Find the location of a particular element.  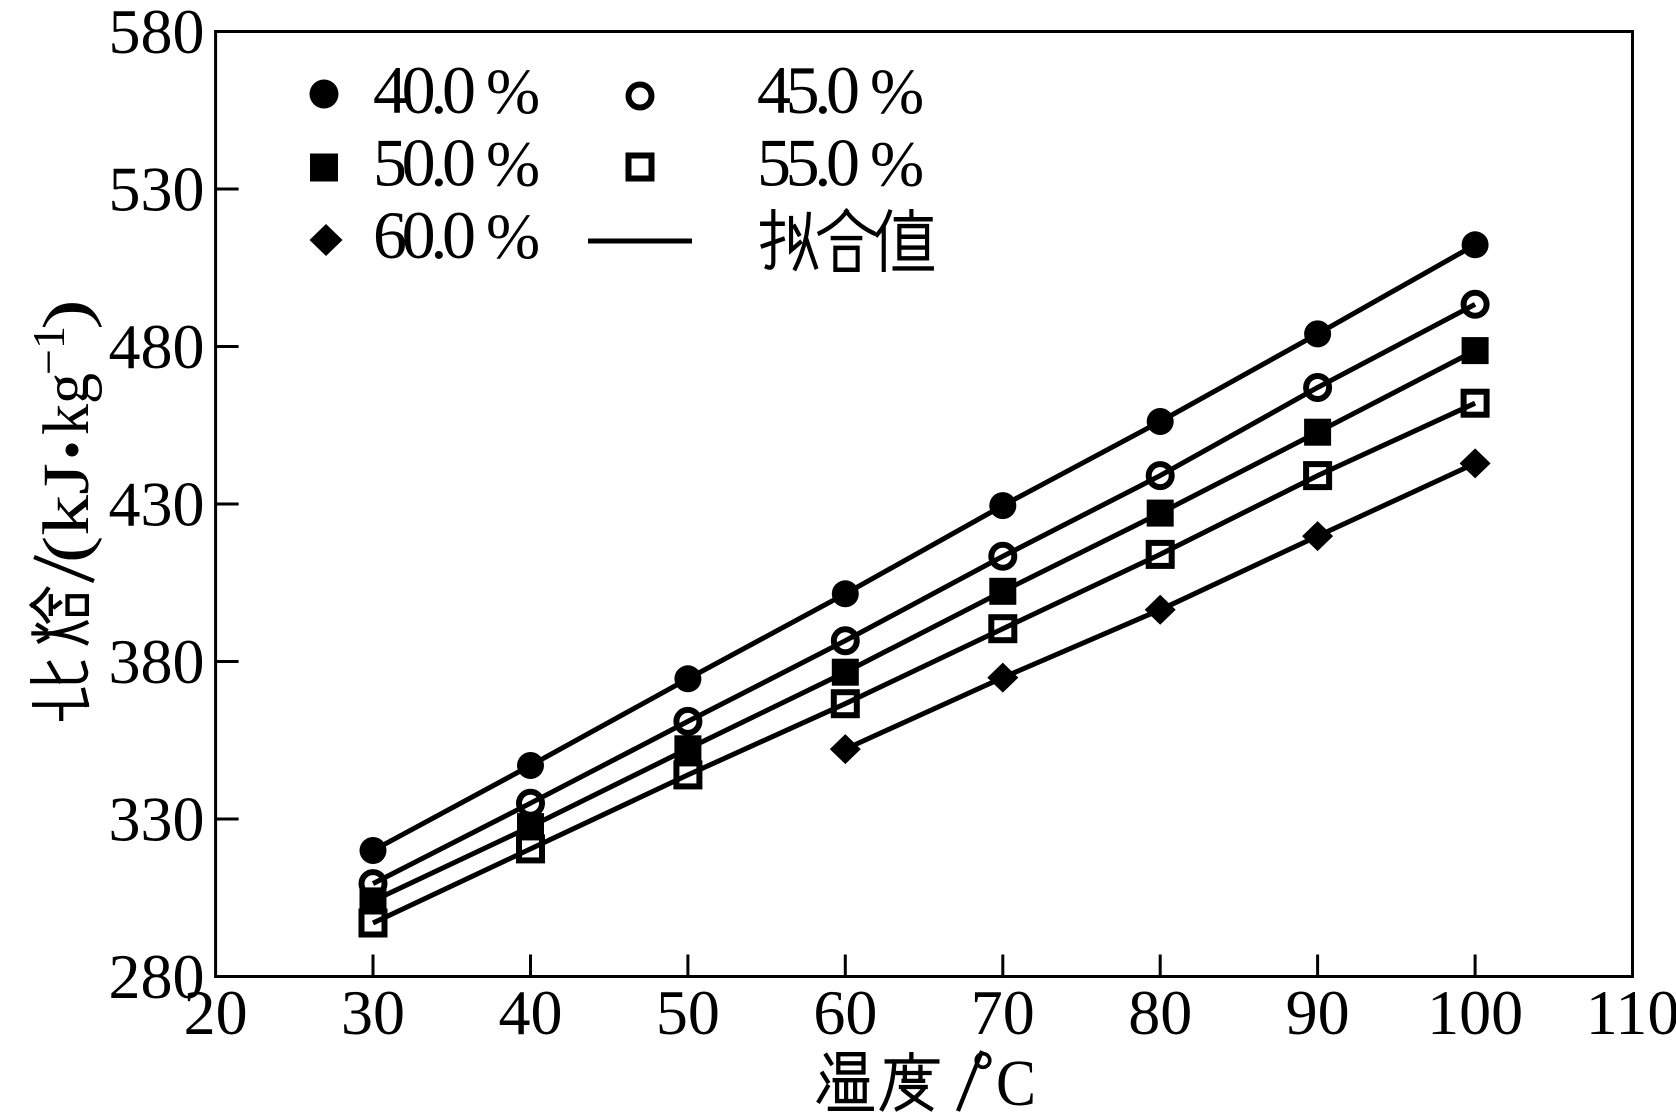

svg-text: kg is located at coordinates (66, 404).